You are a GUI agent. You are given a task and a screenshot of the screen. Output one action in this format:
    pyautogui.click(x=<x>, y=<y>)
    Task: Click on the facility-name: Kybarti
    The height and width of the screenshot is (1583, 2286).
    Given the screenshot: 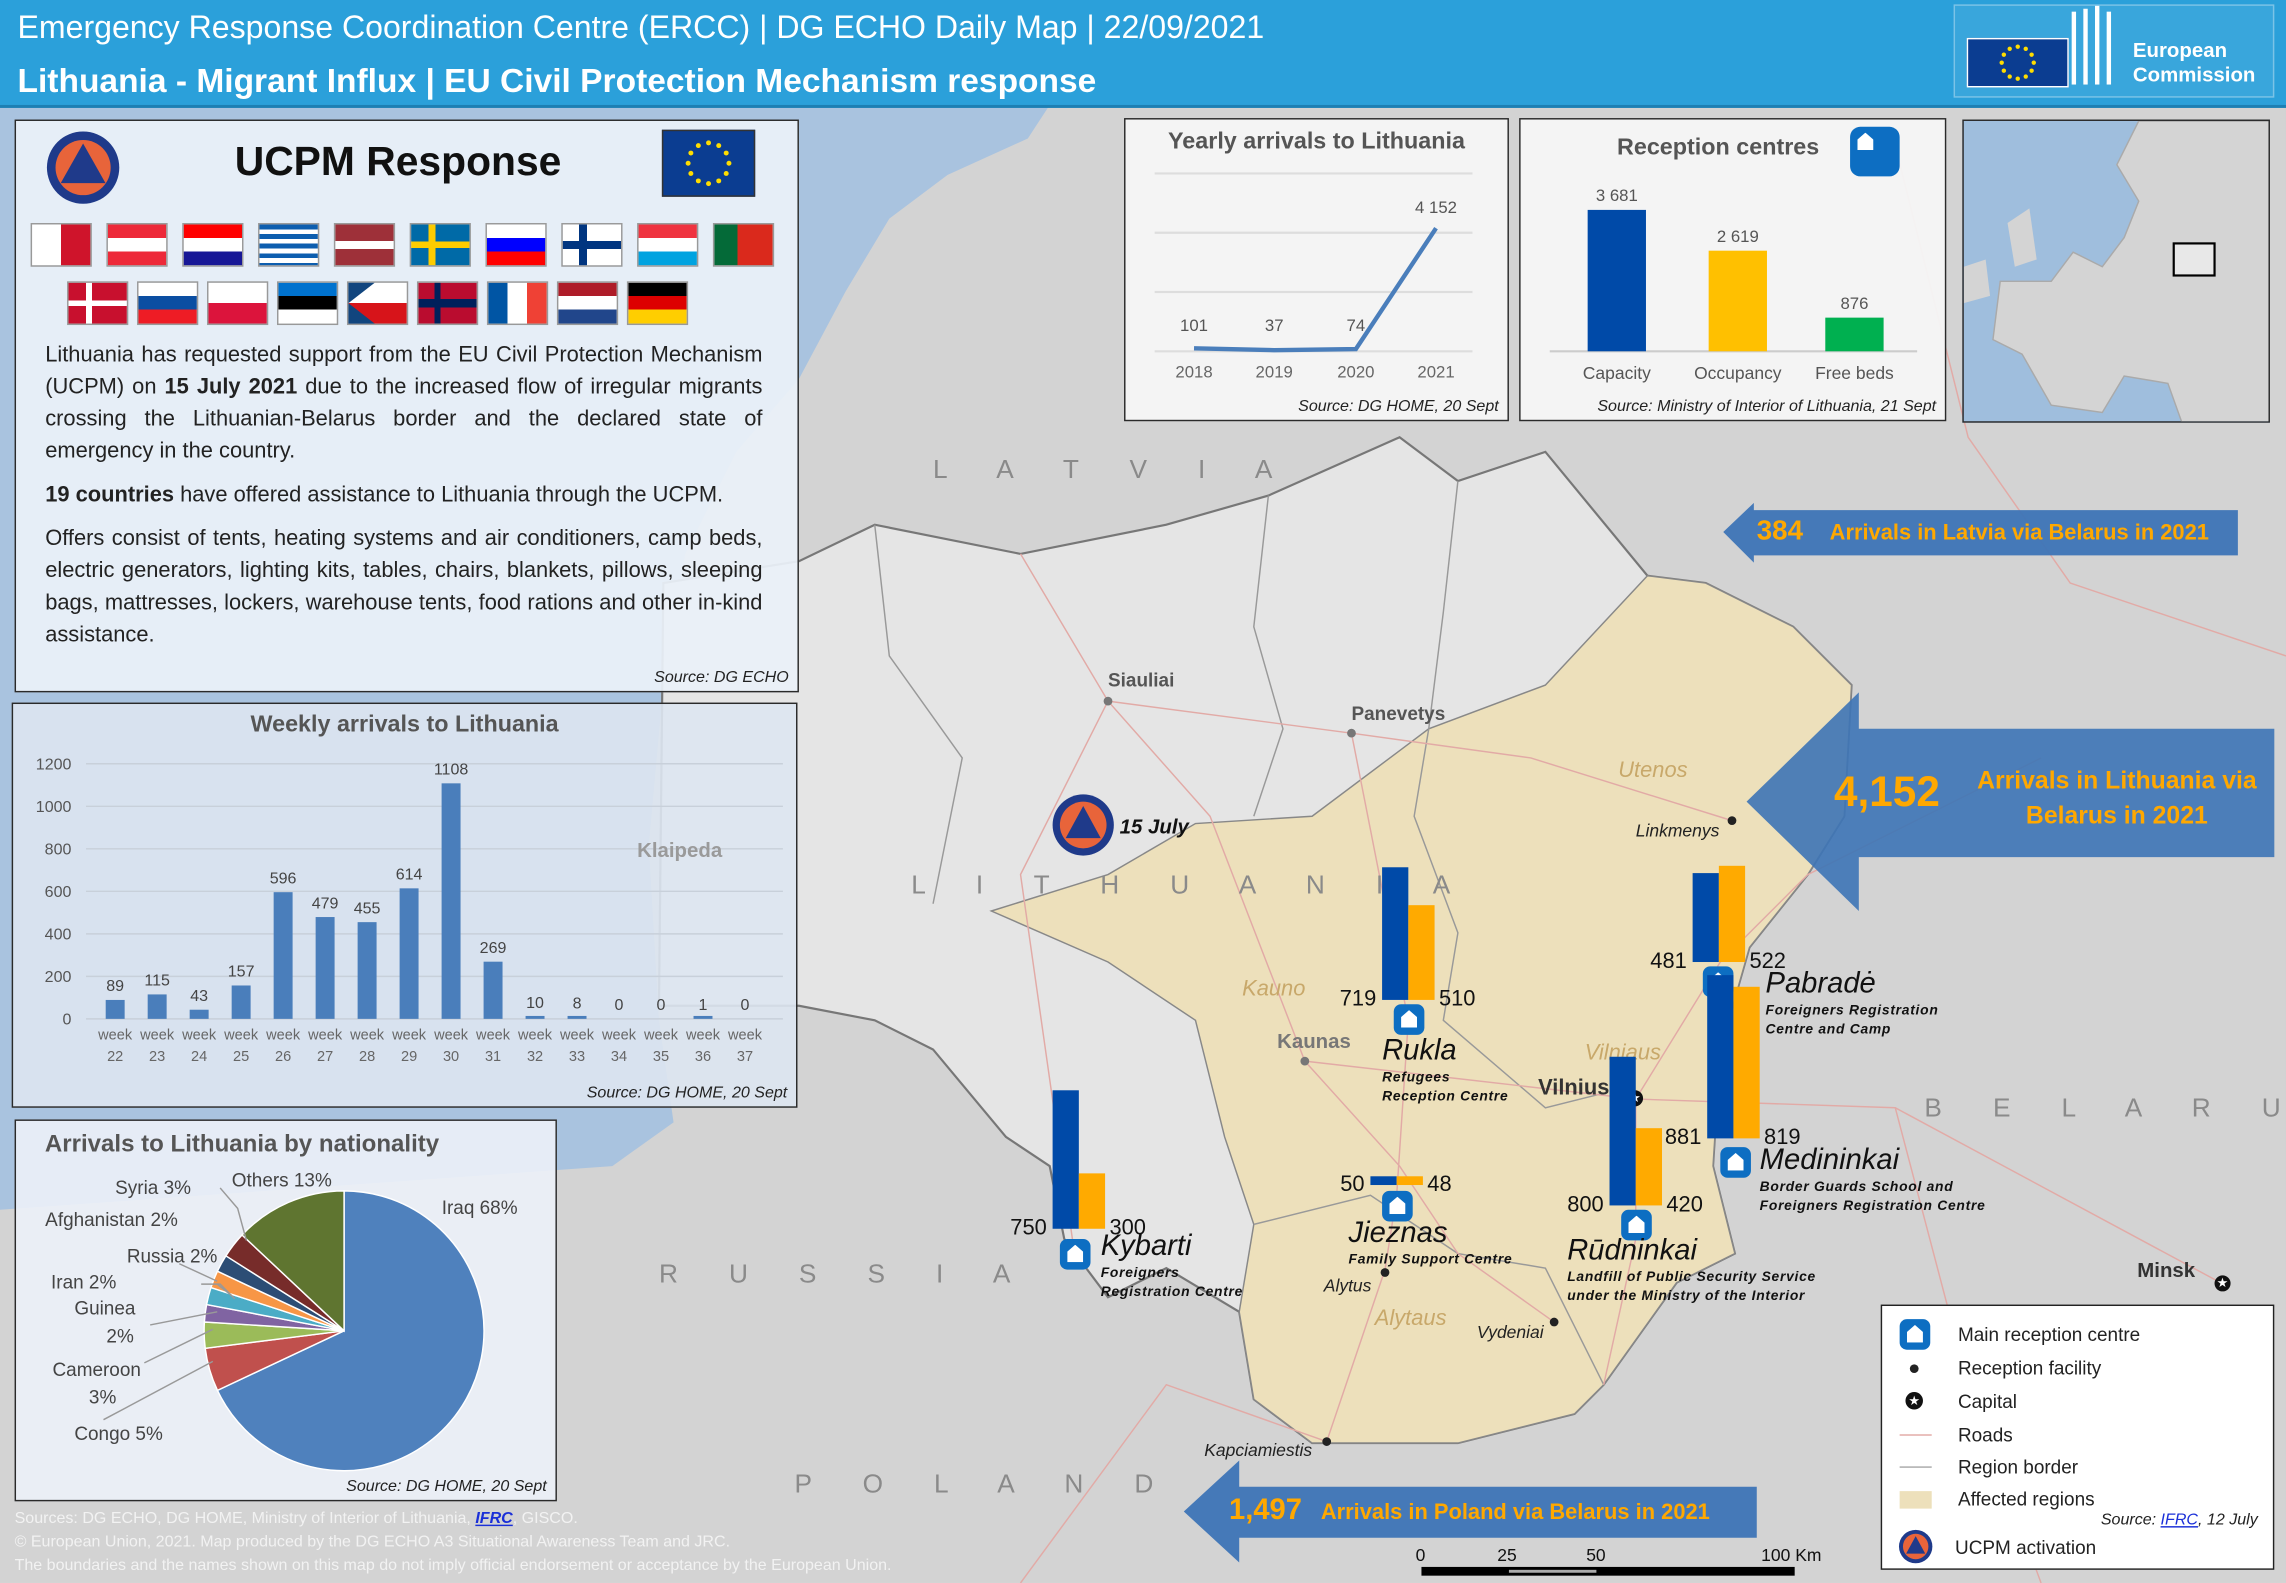 What is the action you would take?
    pyautogui.click(x=1146, y=1246)
    